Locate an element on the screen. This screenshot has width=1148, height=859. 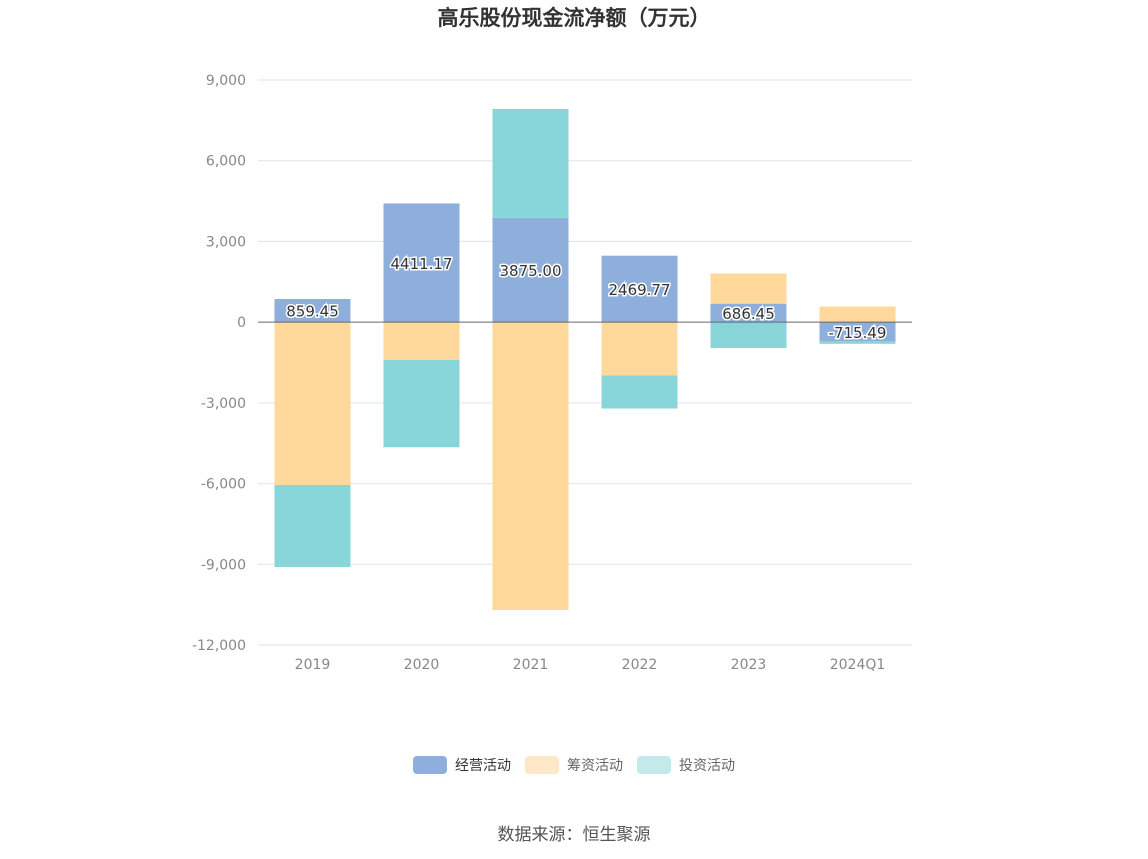
legend-swatch-operating is located at coordinates (430, 765).